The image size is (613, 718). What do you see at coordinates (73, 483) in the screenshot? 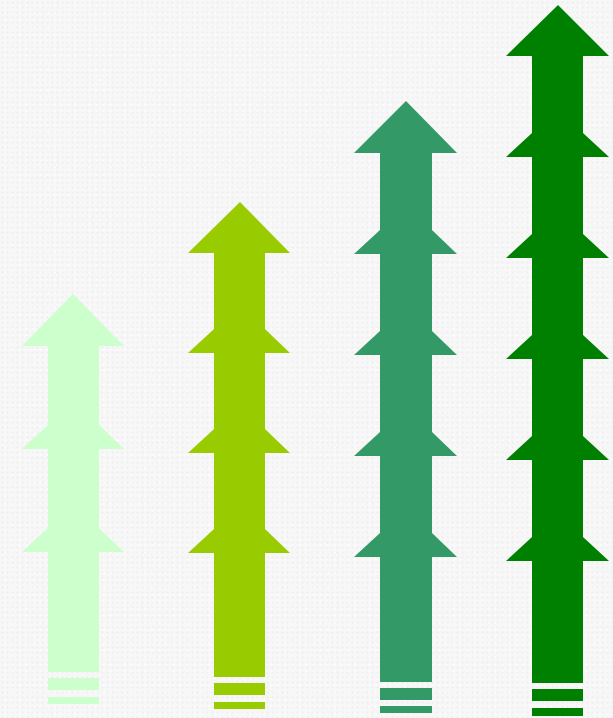
I see `arrow-1-shape` at bounding box center [73, 483].